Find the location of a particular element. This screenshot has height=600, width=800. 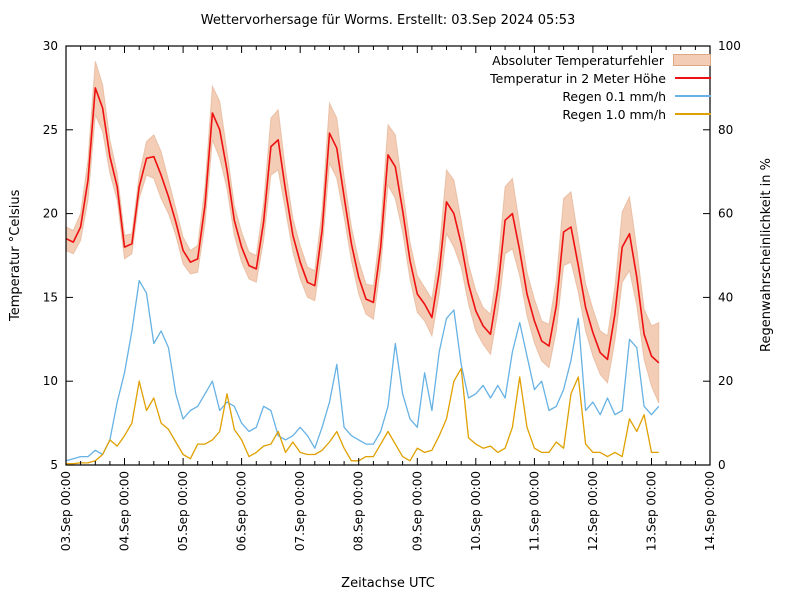

rain-10-line is located at coordinates (362, 416).